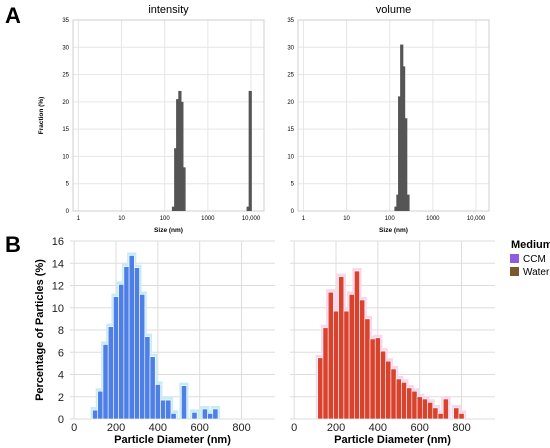 The height and width of the screenshot is (448, 550). What do you see at coordinates (121, 219) in the screenshot?
I see `x-tick-label: 10` at bounding box center [121, 219].